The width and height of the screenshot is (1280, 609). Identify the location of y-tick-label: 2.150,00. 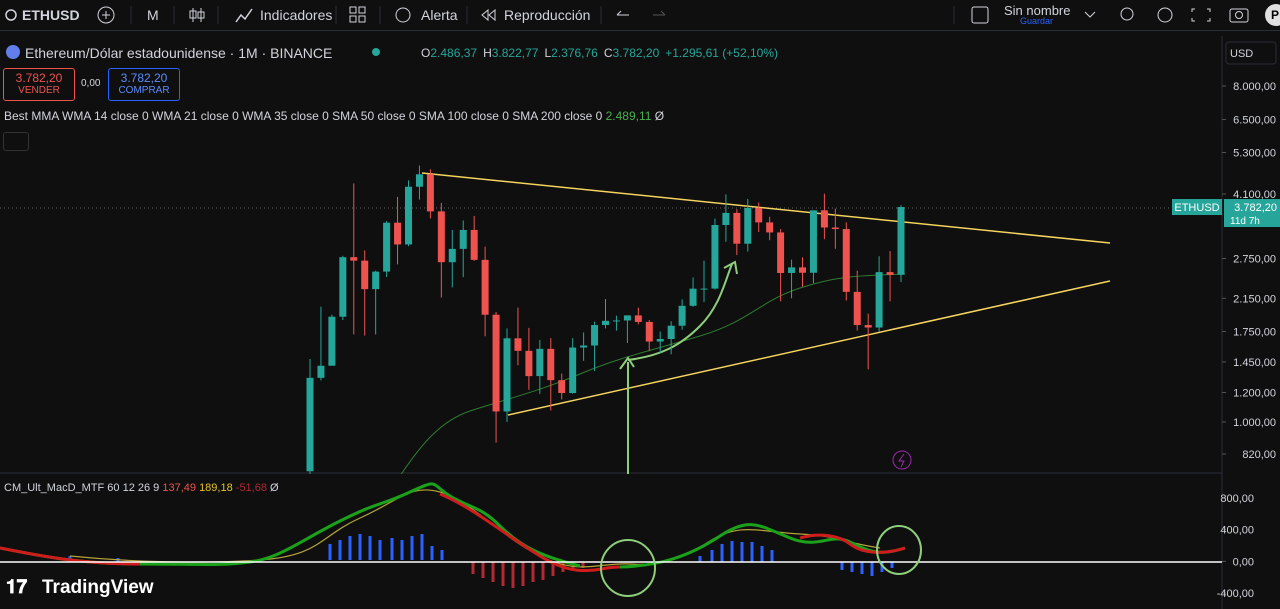
(1254, 299).